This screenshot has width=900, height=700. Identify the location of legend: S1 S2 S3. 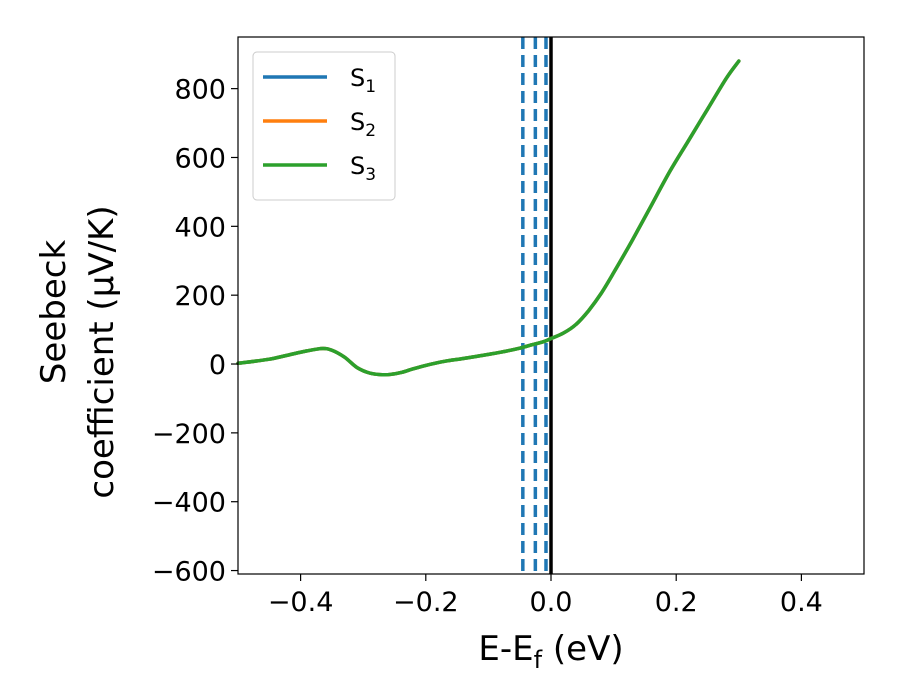
(324, 126).